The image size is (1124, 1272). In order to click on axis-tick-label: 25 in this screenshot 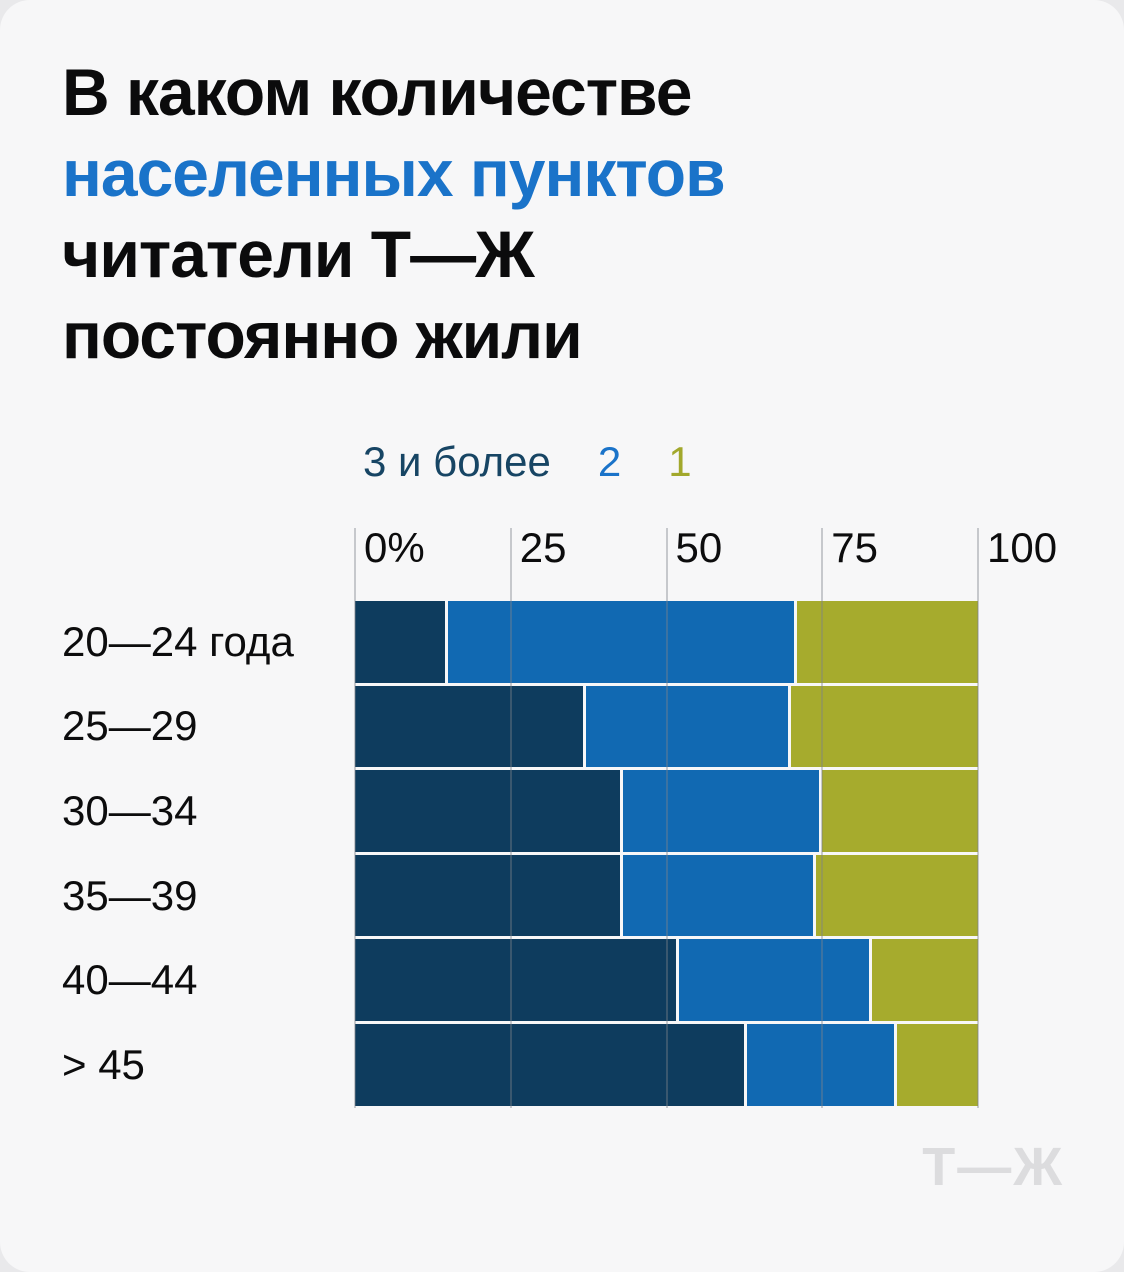, I will do `click(543, 547)`.